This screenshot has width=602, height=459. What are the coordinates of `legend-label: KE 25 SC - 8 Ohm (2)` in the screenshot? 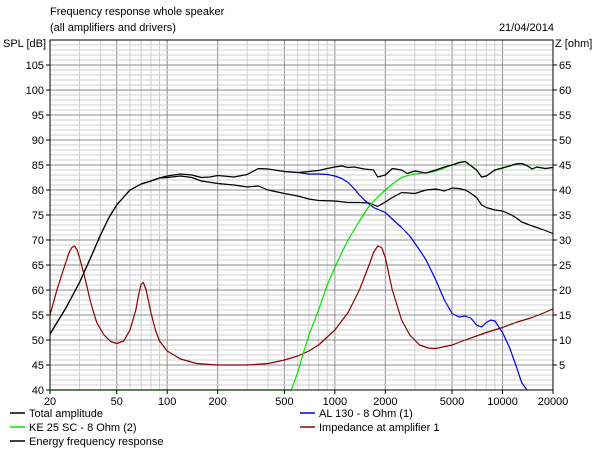 It's located at (83, 428).